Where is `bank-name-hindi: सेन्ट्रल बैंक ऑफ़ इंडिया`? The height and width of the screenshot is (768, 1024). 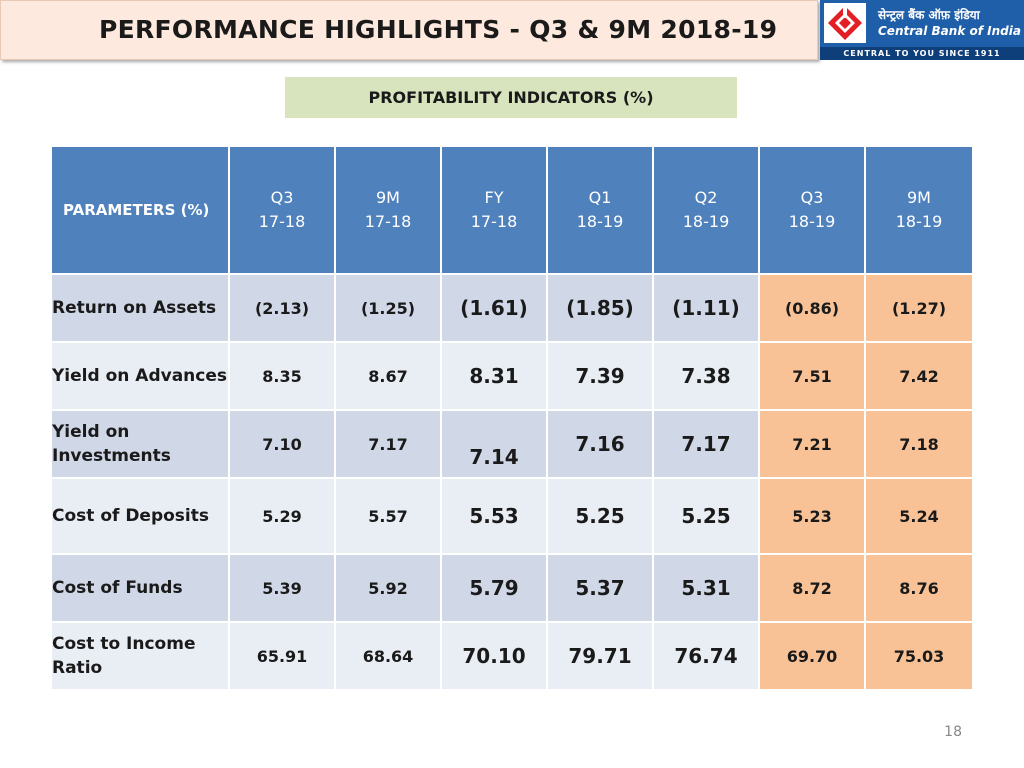
bank-name-hindi: सेन्ट्रल बैंक ऑफ़ इंडिया is located at coordinates (929, 15).